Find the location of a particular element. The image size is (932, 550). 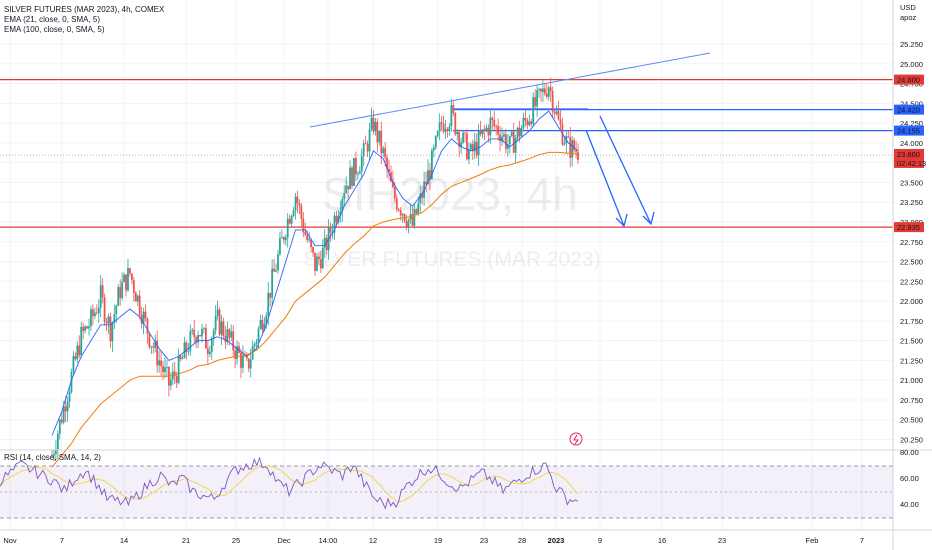

rsi-axis: 80.00 60.00 40.00 is located at coordinates (909, 478).